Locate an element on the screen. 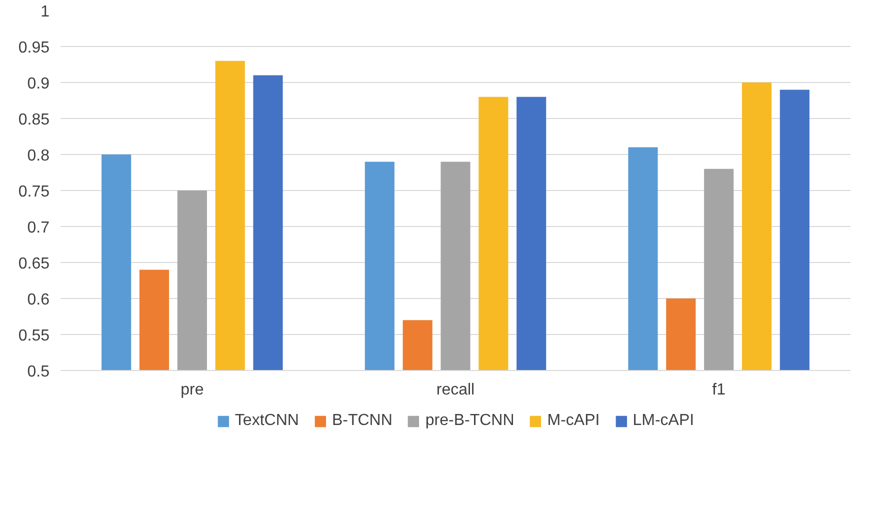  y-tick-label: 0.5 is located at coordinates (38, 372).